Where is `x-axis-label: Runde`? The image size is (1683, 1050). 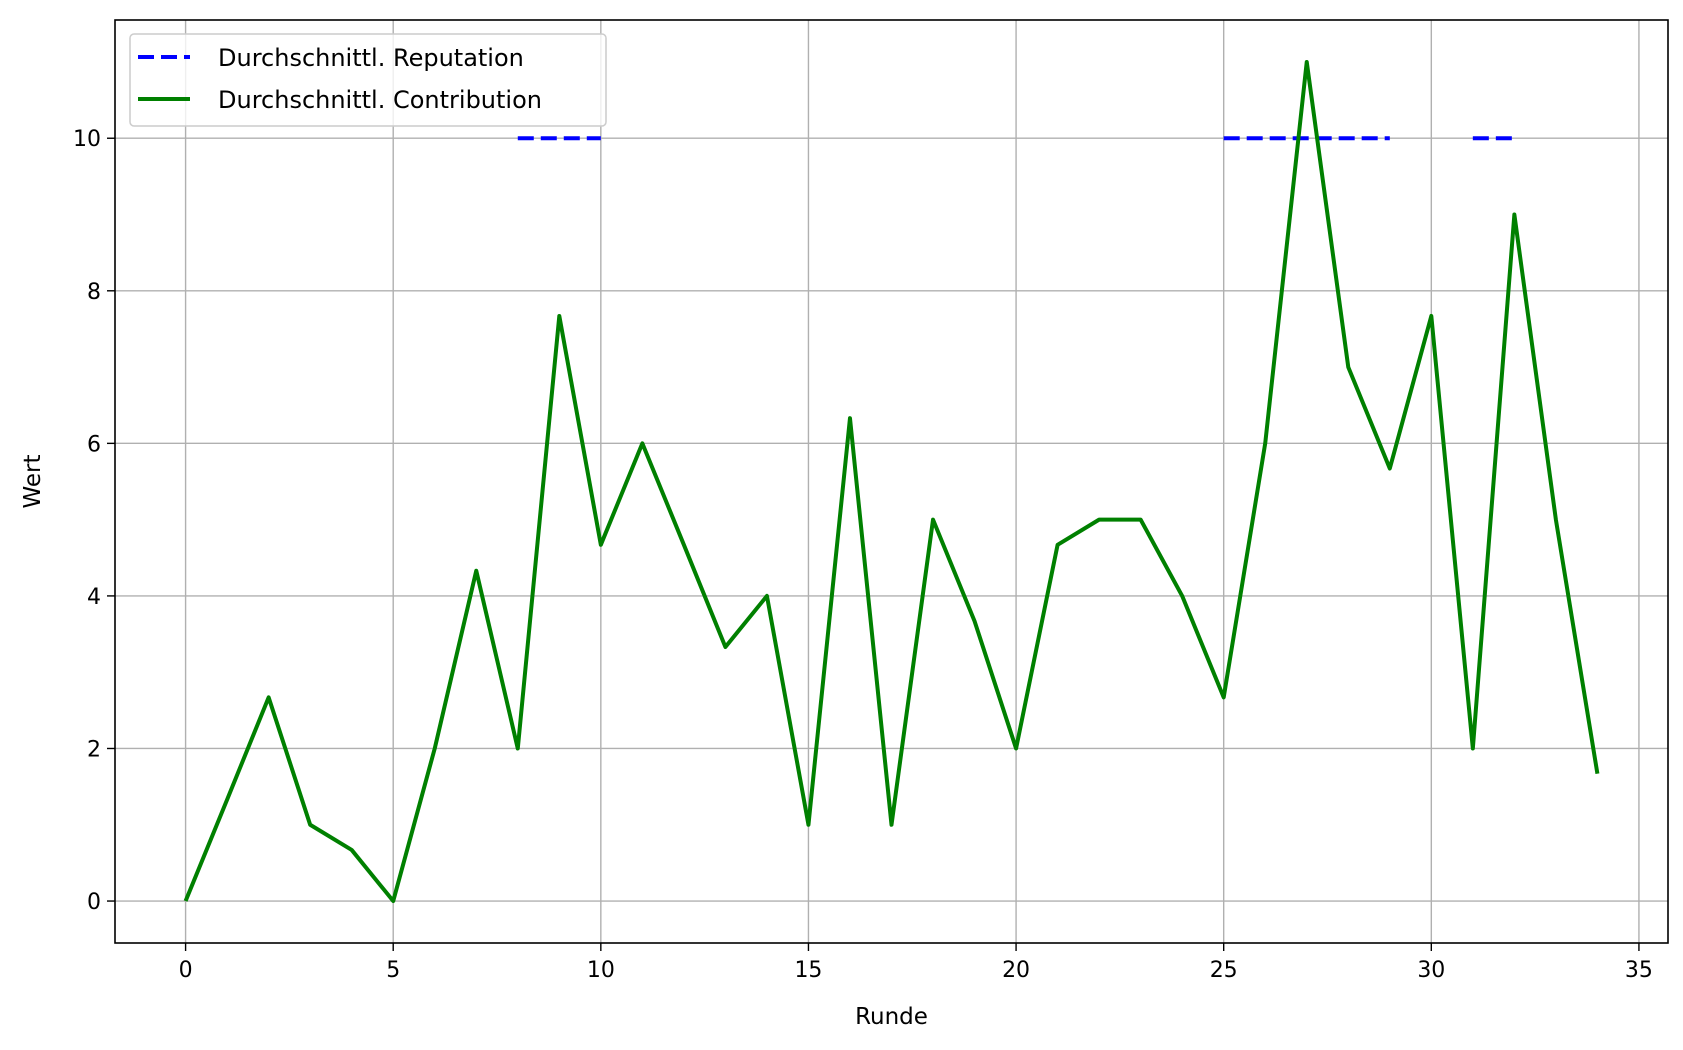
x-axis-label: Runde is located at coordinates (891, 1017).